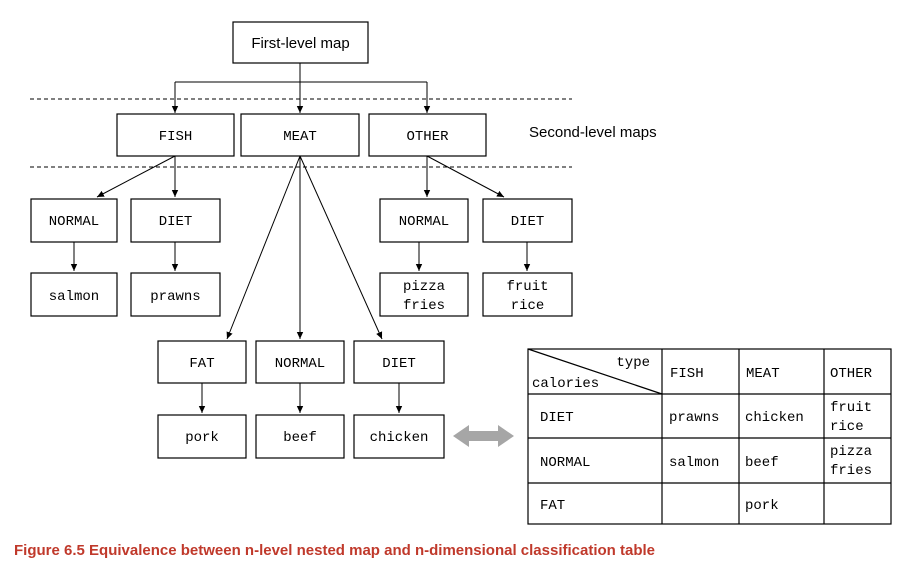  I want to click on double-arrow-icon, so click(483, 436).